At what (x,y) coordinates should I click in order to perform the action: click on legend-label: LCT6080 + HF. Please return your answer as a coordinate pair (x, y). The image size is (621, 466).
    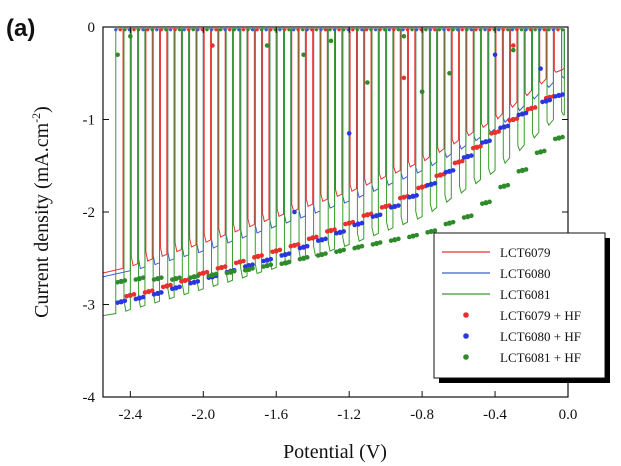
    Looking at the image, I should click on (540, 336).